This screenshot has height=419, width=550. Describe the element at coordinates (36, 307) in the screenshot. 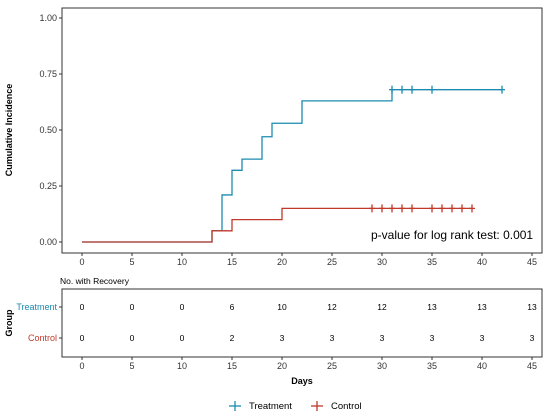

I see `risk-row-label-treatment: Treatment` at that location.